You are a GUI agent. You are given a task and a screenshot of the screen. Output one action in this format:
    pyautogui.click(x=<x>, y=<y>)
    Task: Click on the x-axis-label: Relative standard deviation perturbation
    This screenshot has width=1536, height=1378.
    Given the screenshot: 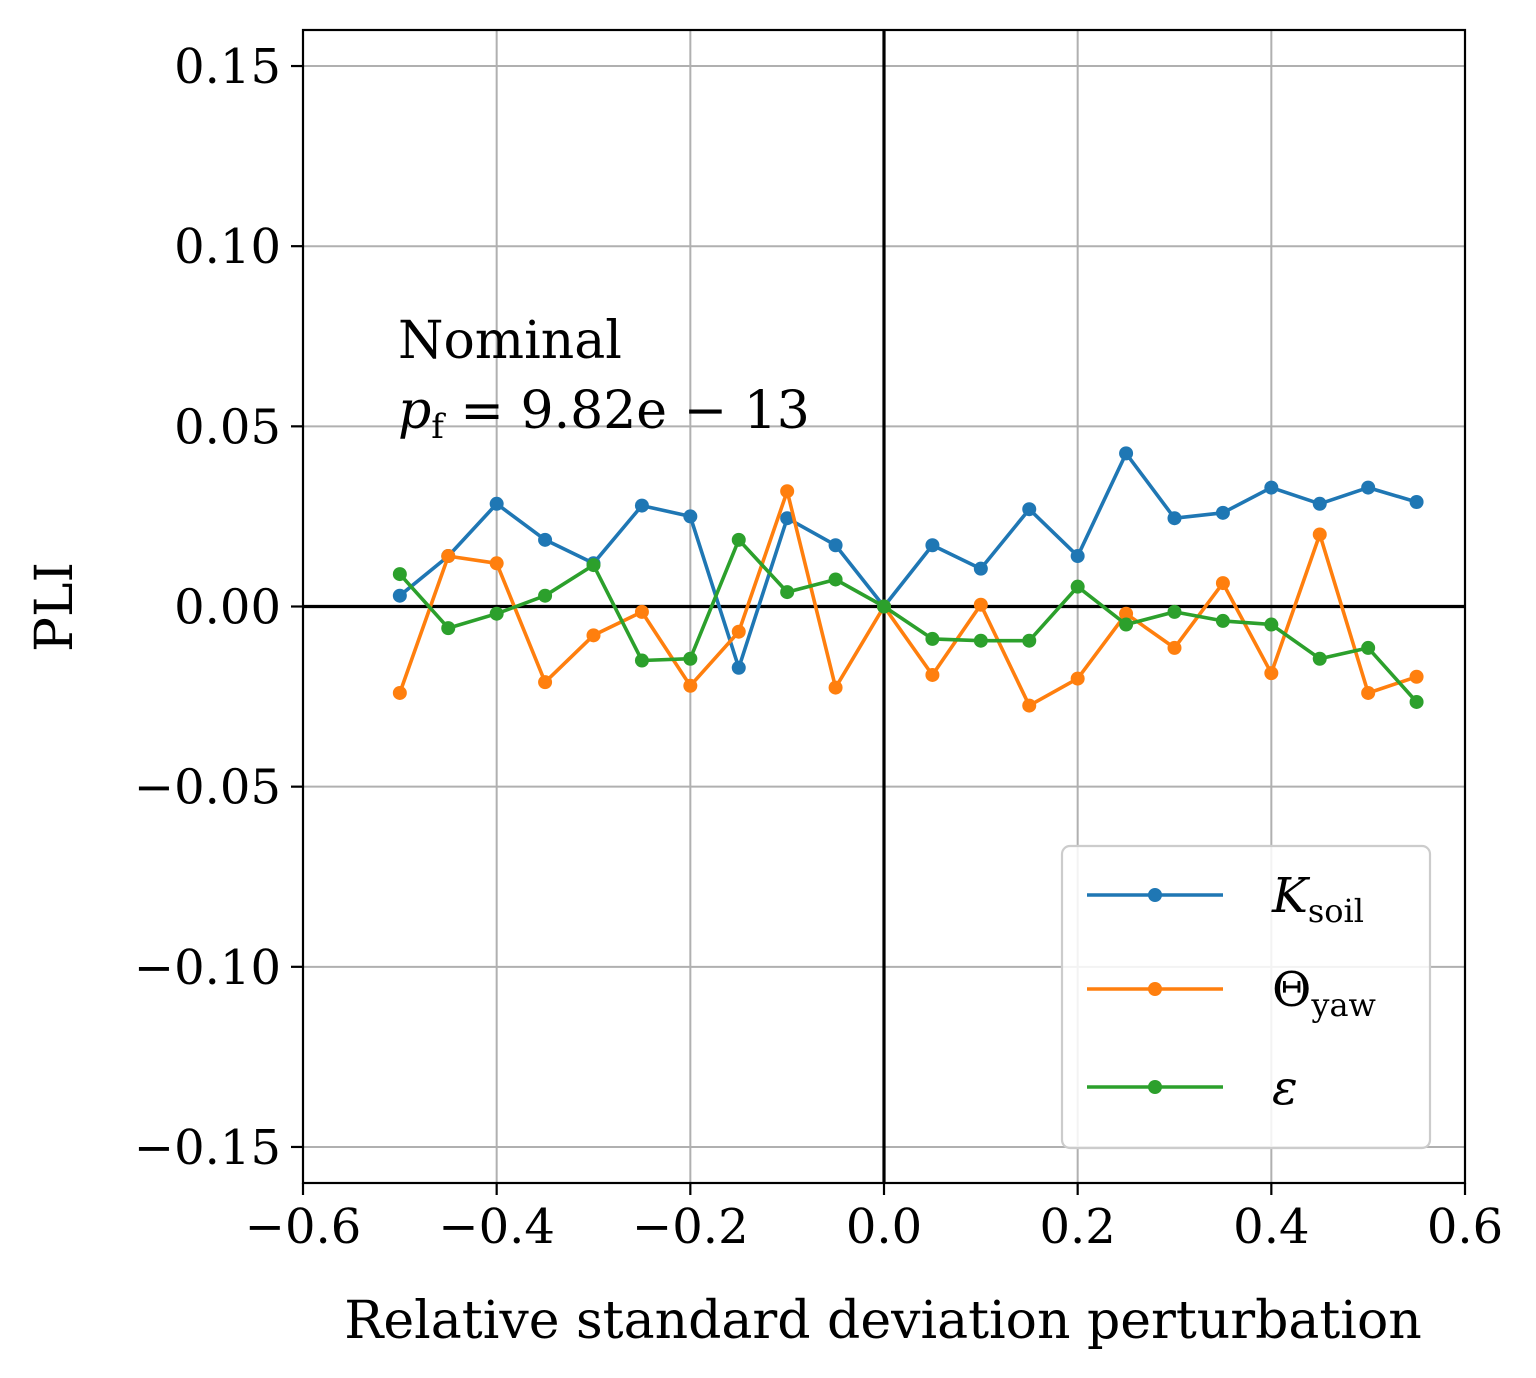 What is the action you would take?
    pyautogui.click(x=883, y=1321)
    